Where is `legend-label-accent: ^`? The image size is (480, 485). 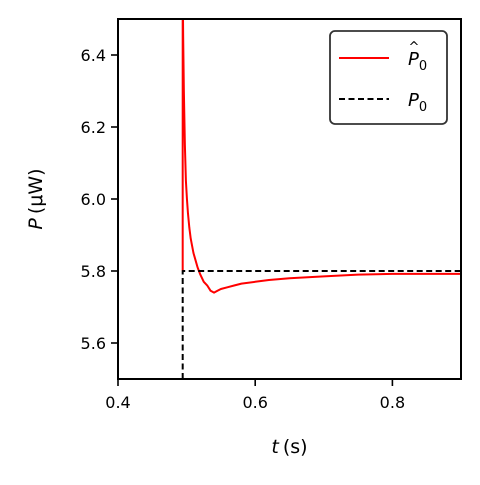 legend-label-accent: ^ is located at coordinates (414, 47).